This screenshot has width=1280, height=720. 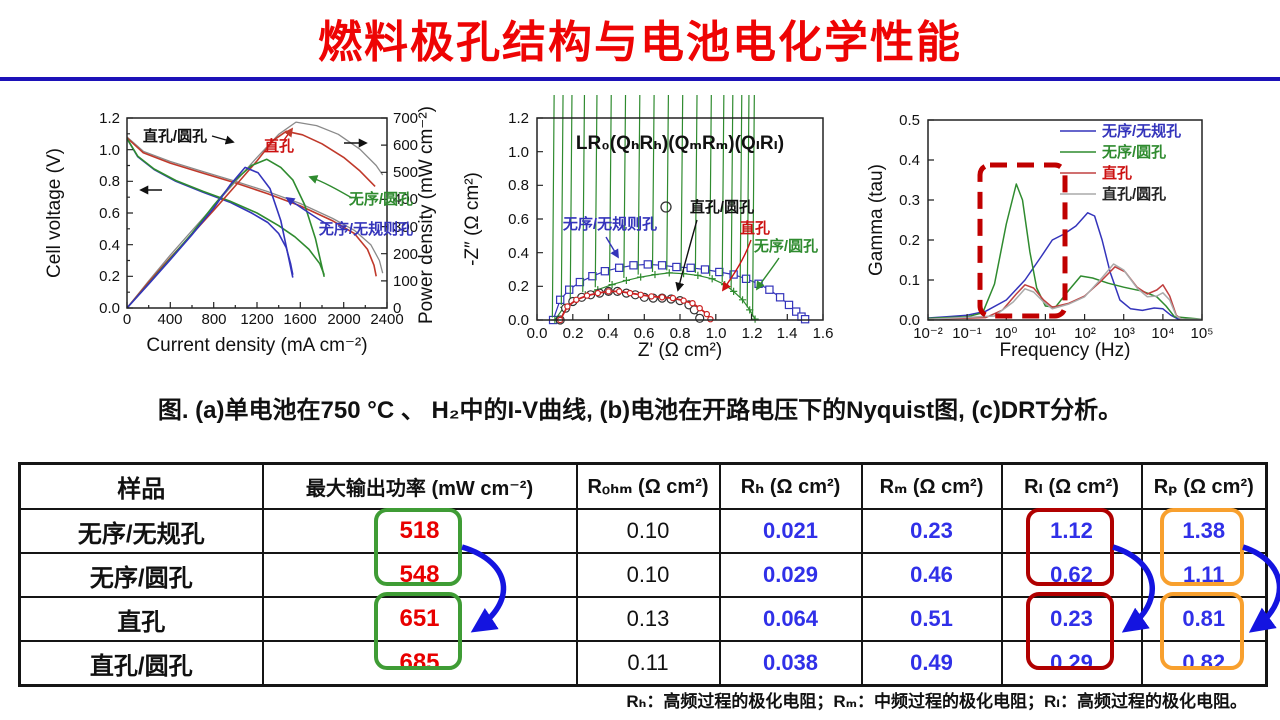 I want to click on b-label-disordered-irregular: 无序/无规则孔, so click(x=609, y=224).